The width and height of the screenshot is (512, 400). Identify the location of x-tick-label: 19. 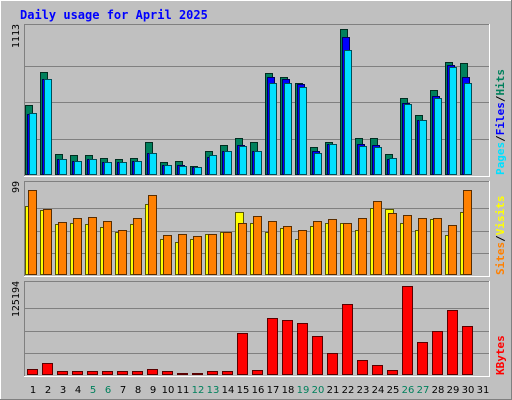
(303, 390).